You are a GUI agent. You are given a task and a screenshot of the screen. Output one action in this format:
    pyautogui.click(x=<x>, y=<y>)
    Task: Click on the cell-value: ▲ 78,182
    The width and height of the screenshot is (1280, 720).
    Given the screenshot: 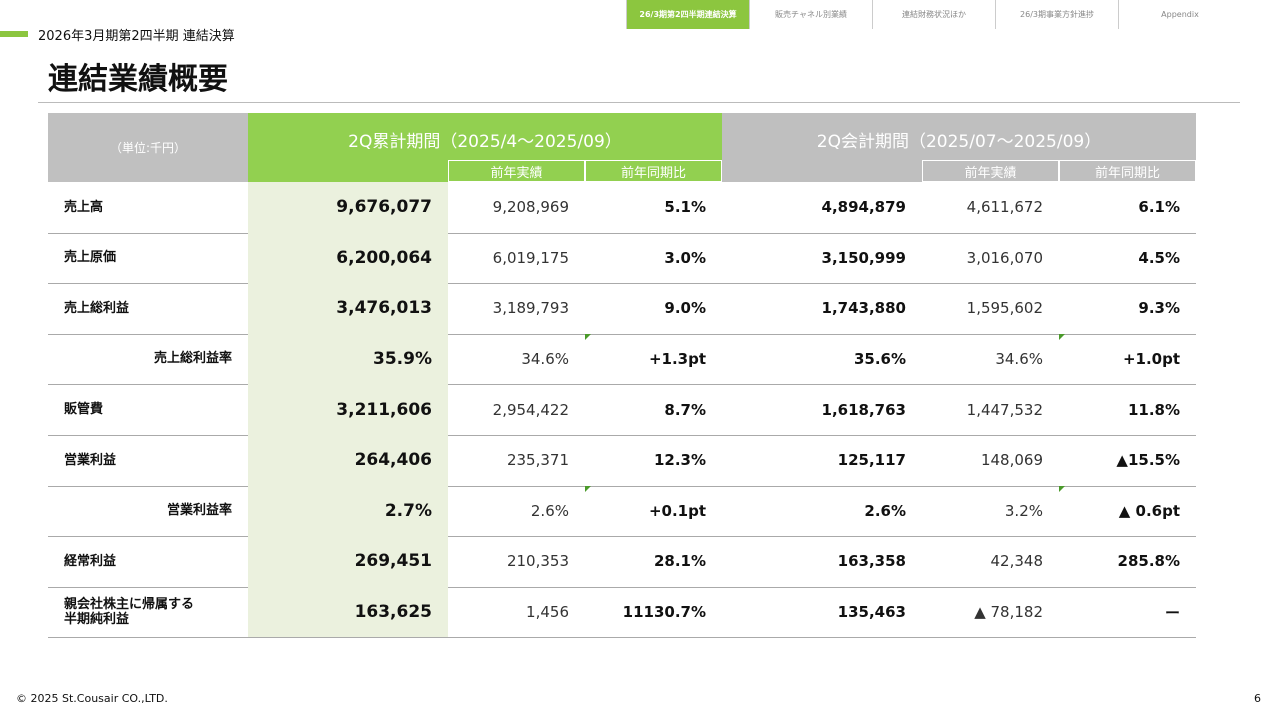 What is the action you would take?
    pyautogui.click(x=1008, y=612)
    